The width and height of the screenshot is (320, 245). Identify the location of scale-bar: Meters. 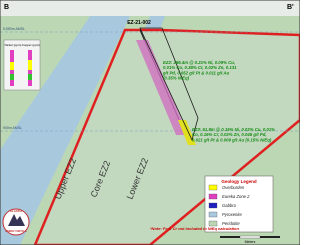
(250, 239).